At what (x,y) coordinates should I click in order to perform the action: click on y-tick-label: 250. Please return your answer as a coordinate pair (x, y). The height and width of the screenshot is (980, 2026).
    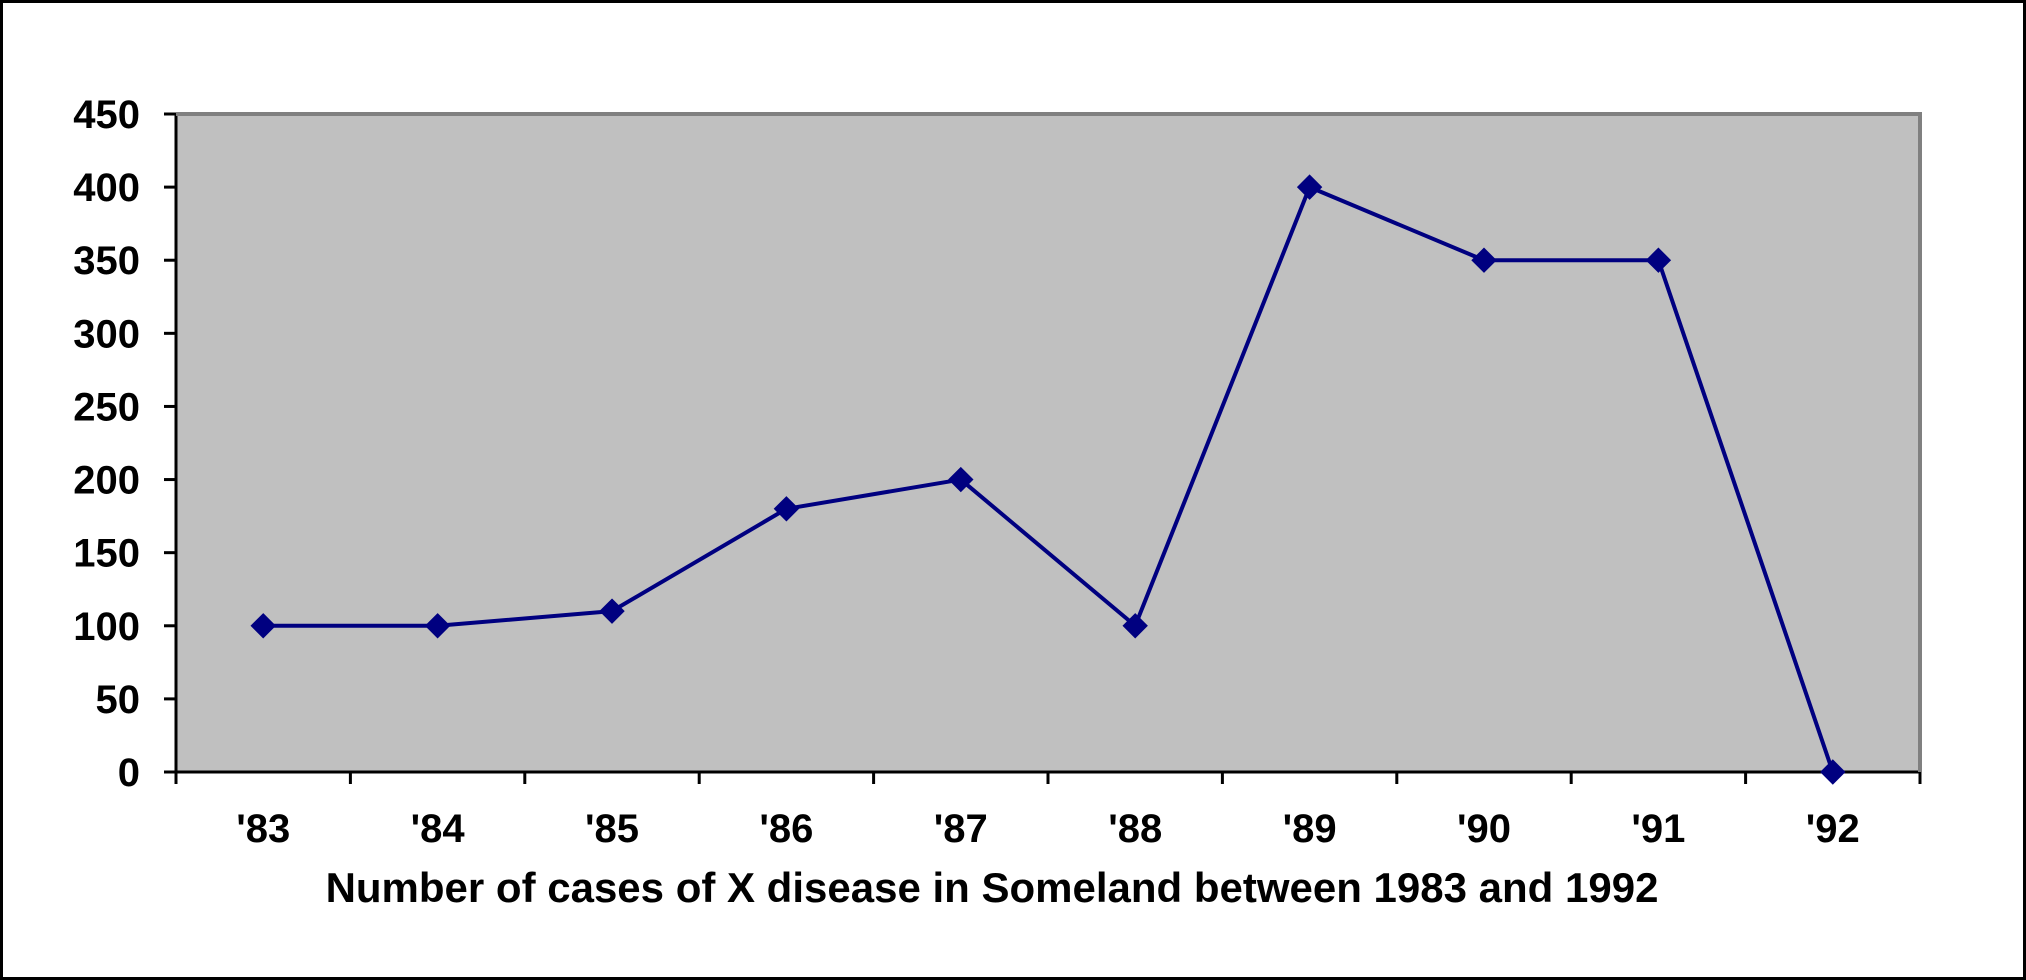
    Looking at the image, I should click on (106, 407).